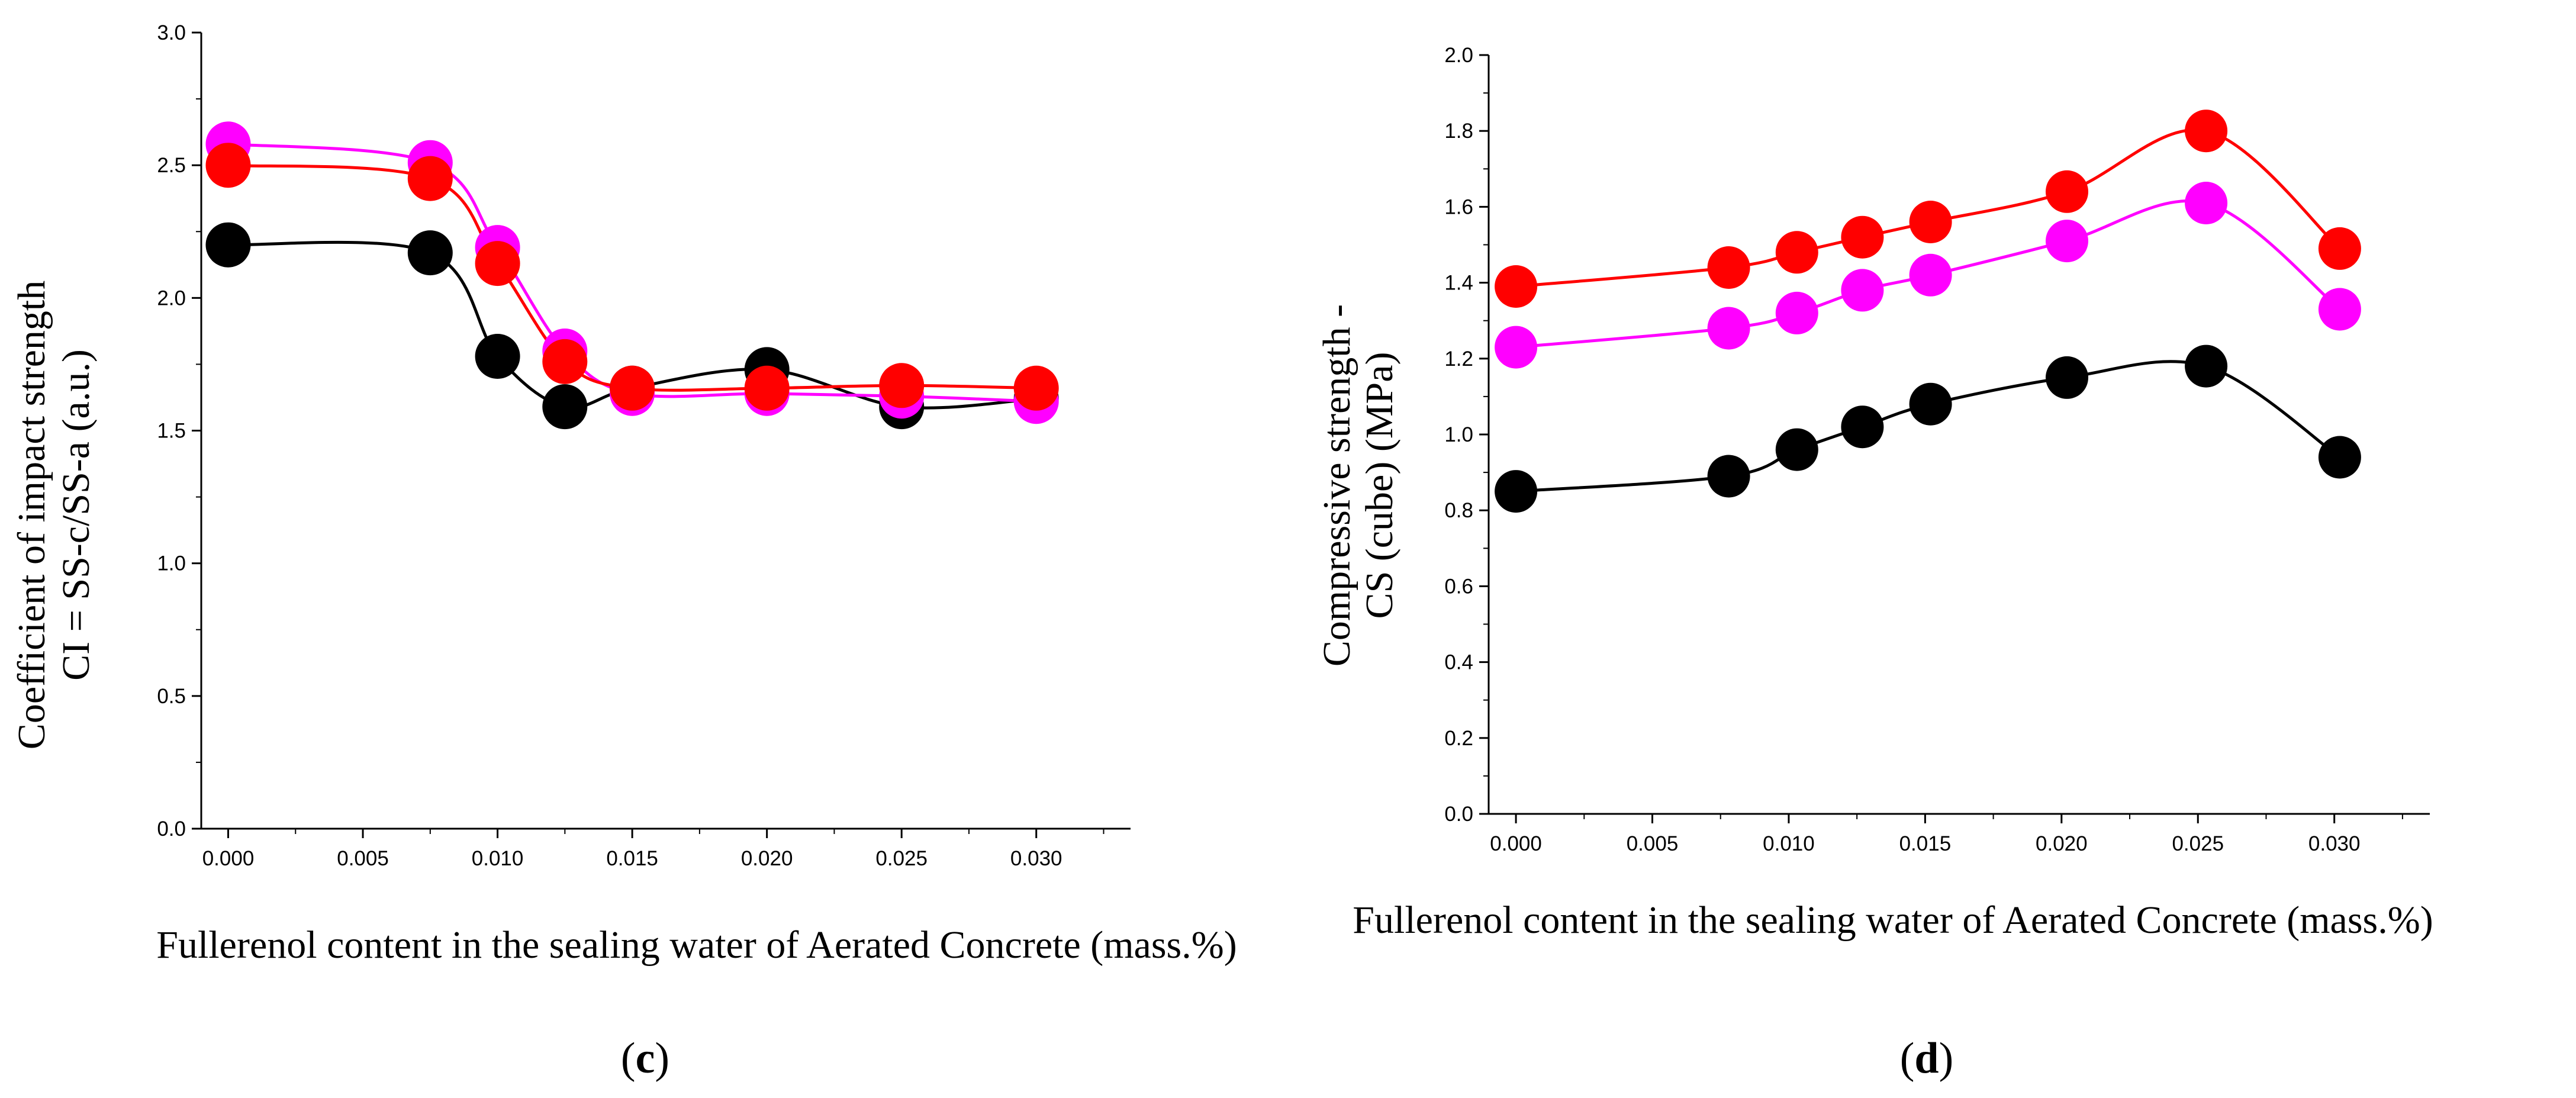 The image size is (2576, 1098). I want to click on y-axis-title-line2-c: CI = SS-c/SS-a (a.u.), so click(76, 515).